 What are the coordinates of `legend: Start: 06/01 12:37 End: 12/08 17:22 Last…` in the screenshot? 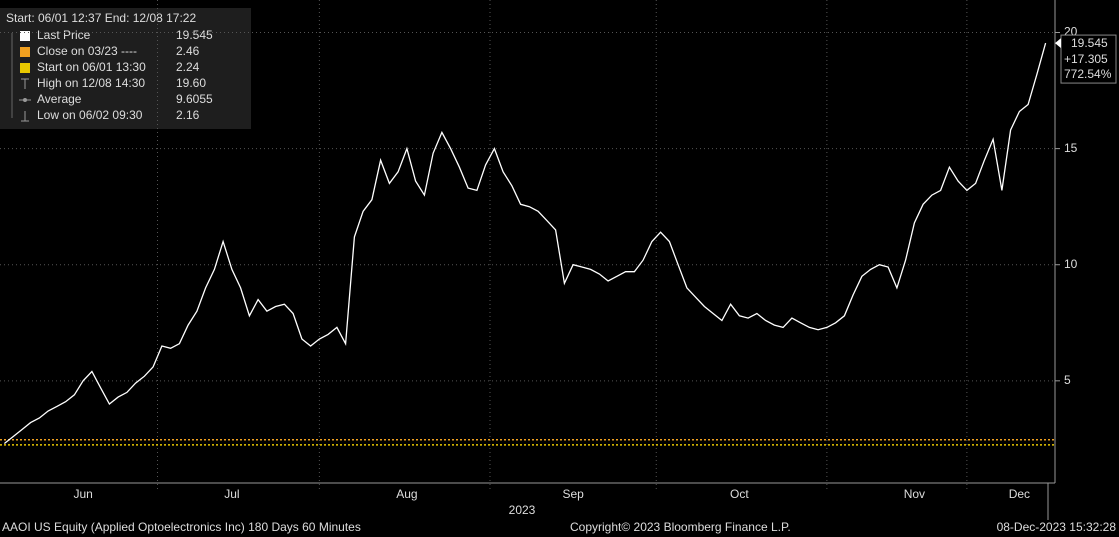 It's located at (125, 68).